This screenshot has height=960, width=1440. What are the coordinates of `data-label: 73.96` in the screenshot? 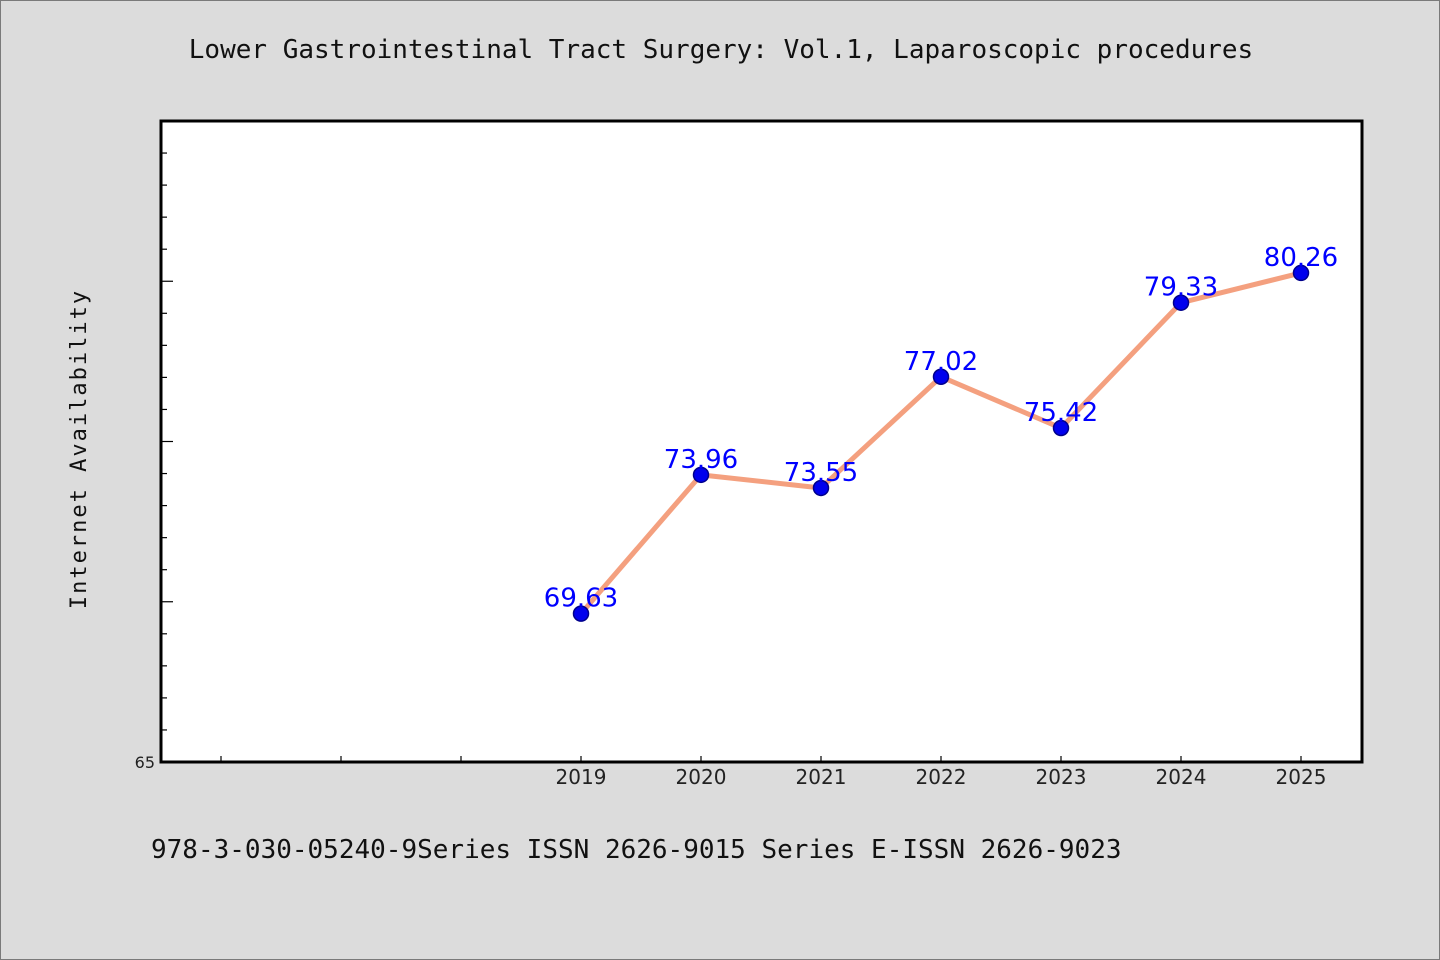 It's located at (701, 460).